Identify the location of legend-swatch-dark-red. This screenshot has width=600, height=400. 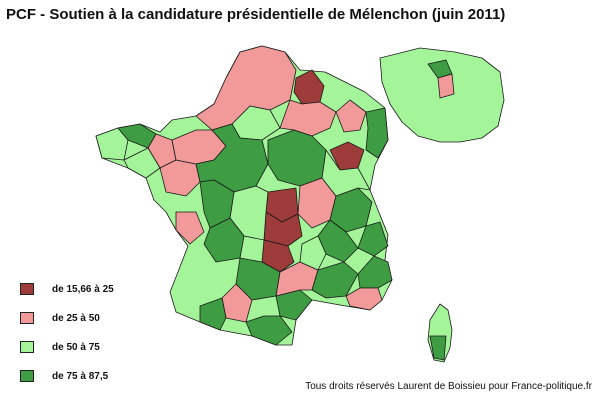
(27, 289).